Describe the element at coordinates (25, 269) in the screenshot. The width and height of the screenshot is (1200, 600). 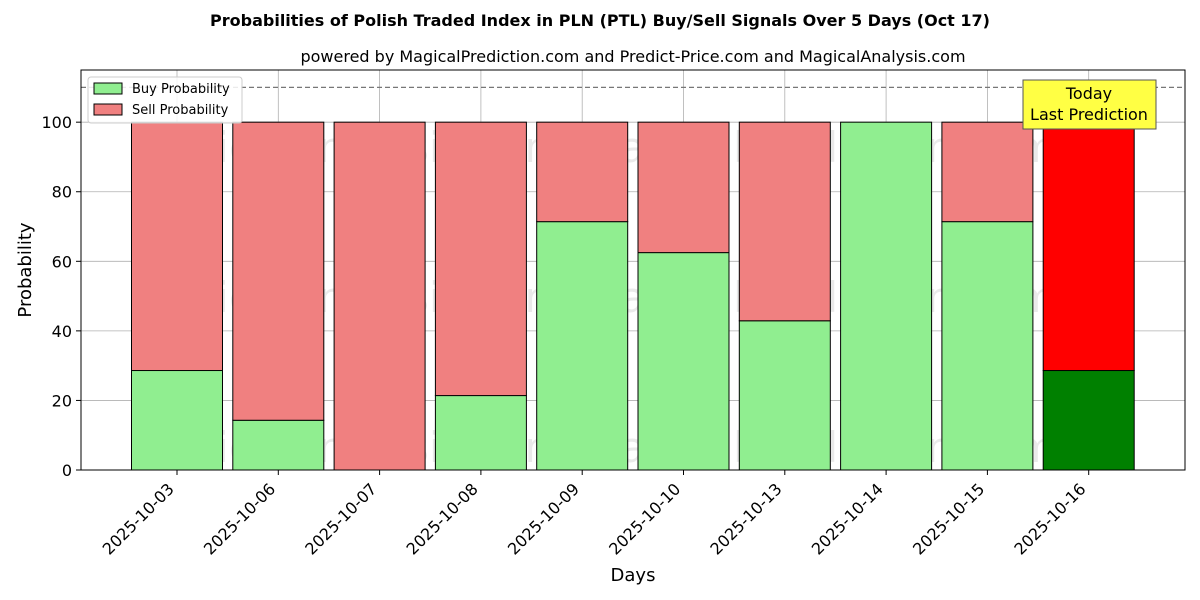
I see `y-axis-label: Probability` at that location.